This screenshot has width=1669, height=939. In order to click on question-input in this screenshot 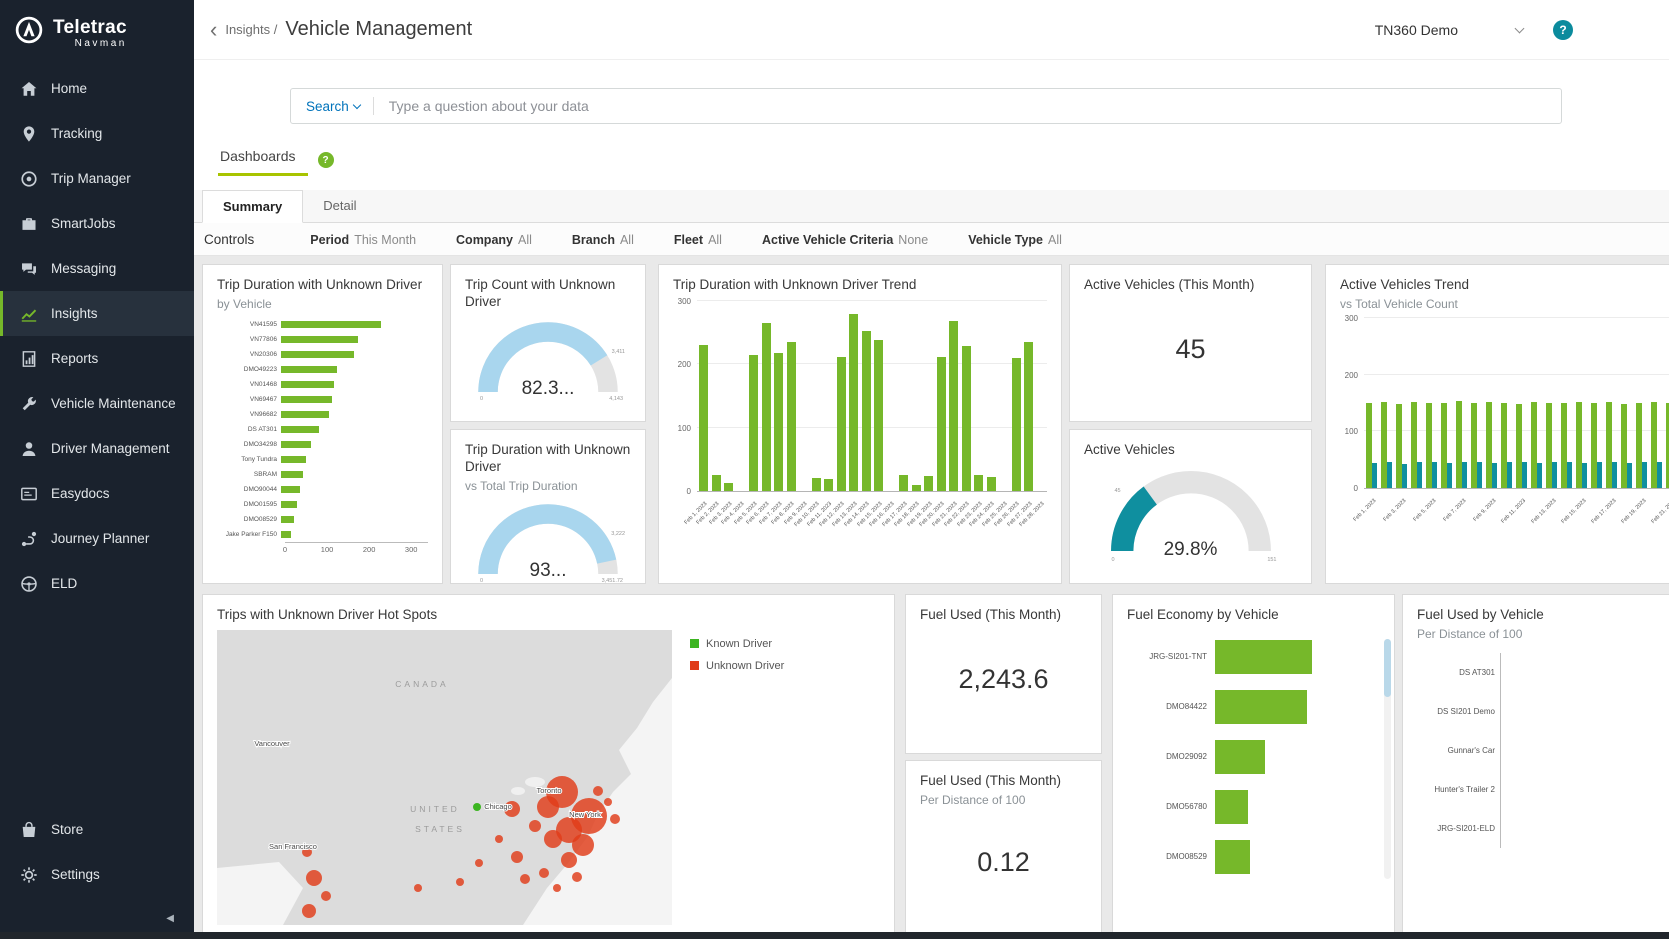, I will do `click(973, 106)`.